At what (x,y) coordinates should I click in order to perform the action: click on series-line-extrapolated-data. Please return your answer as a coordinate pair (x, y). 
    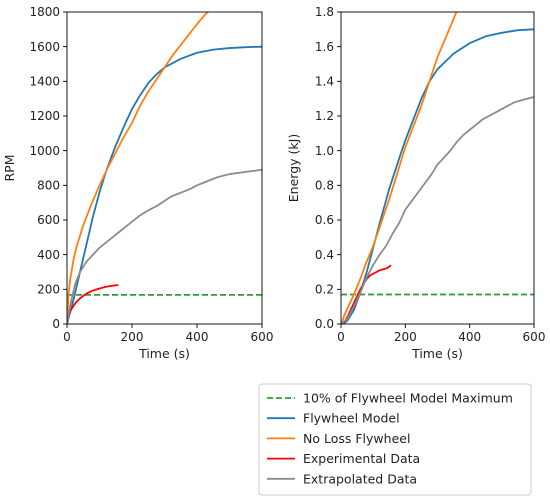
    Looking at the image, I should click on (164, 246).